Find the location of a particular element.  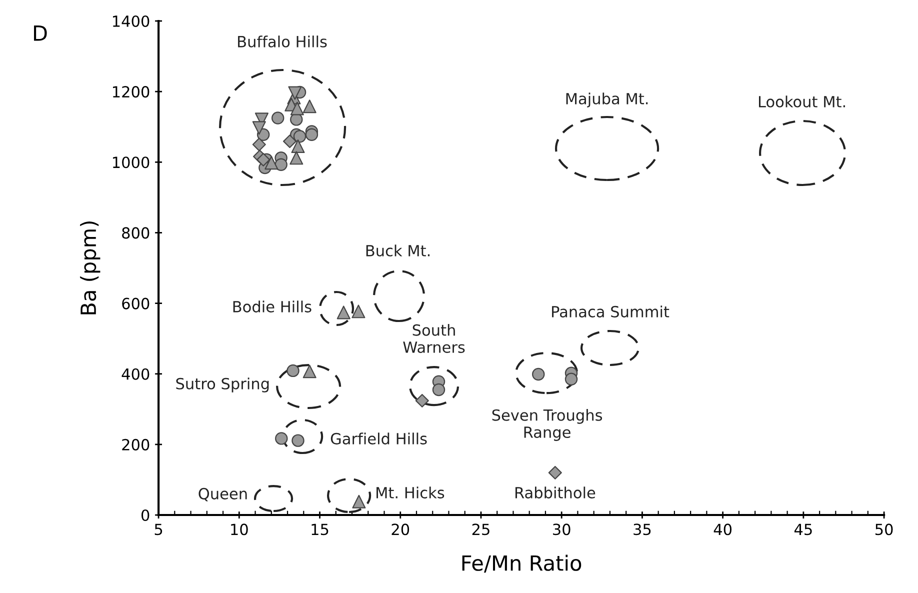

x-tick-label: 15 is located at coordinates (320, 530).